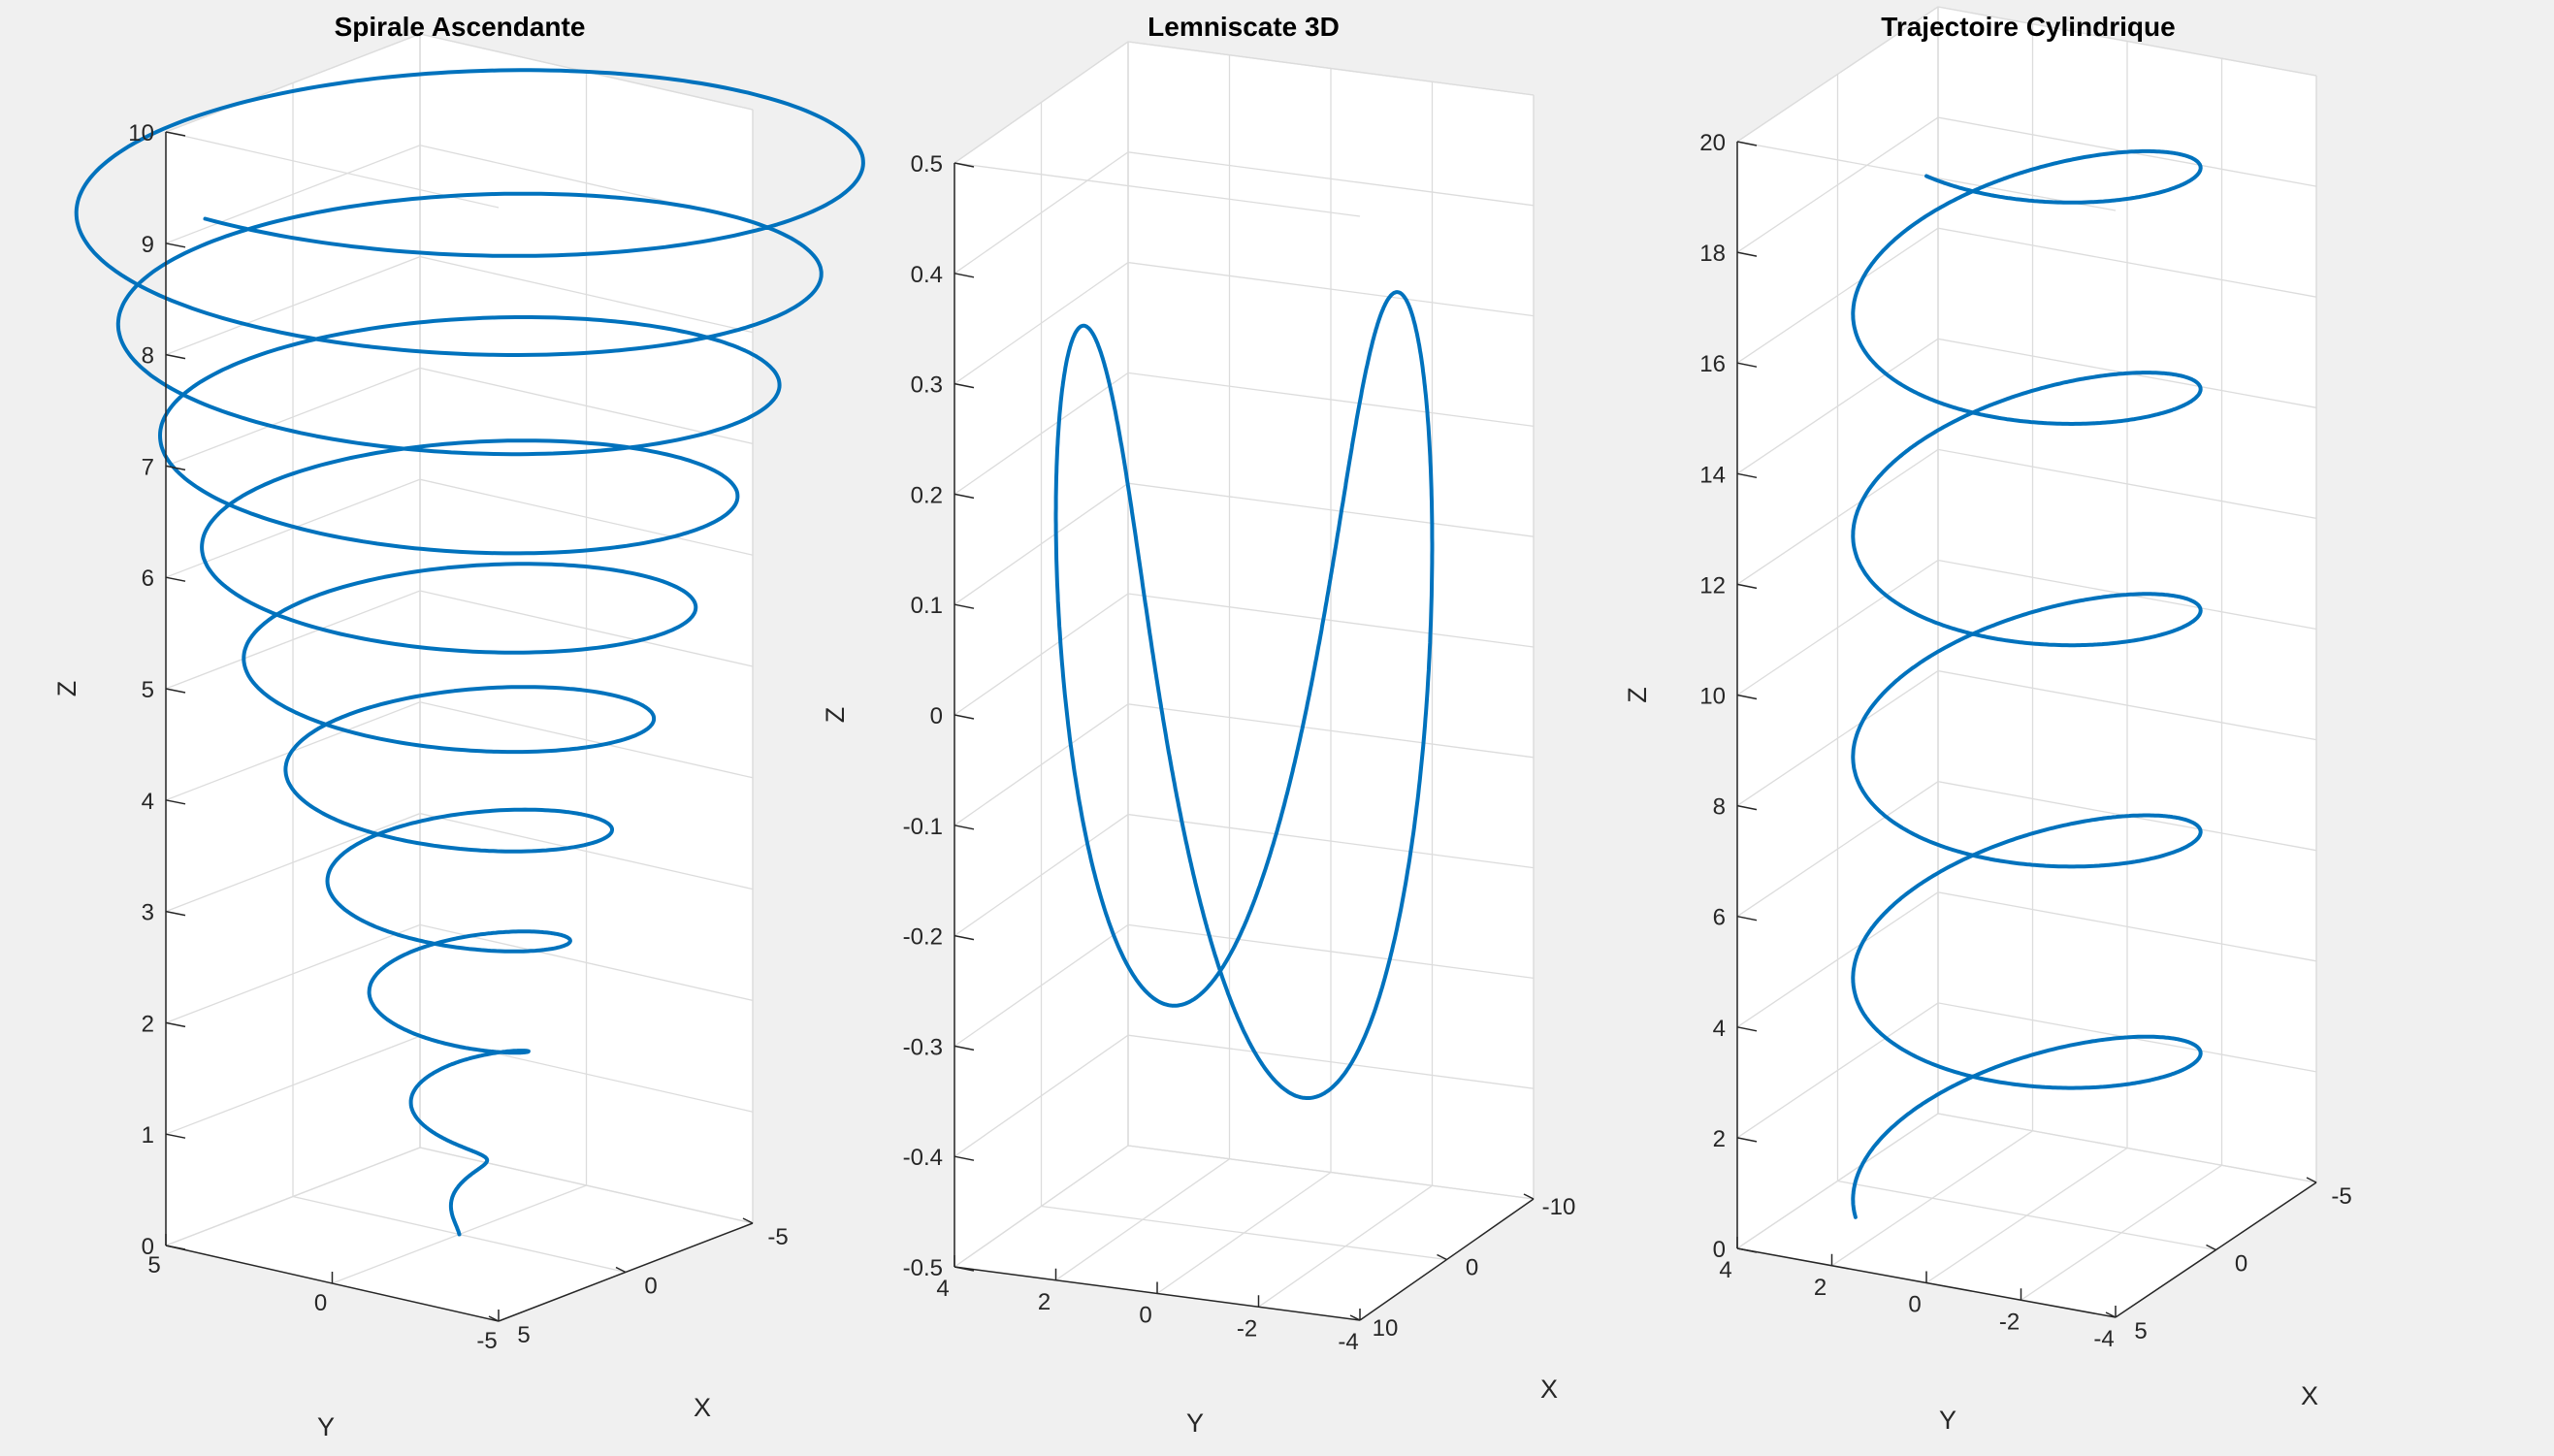  I want to click on z-tick-label: 0.2, so click(927, 495).